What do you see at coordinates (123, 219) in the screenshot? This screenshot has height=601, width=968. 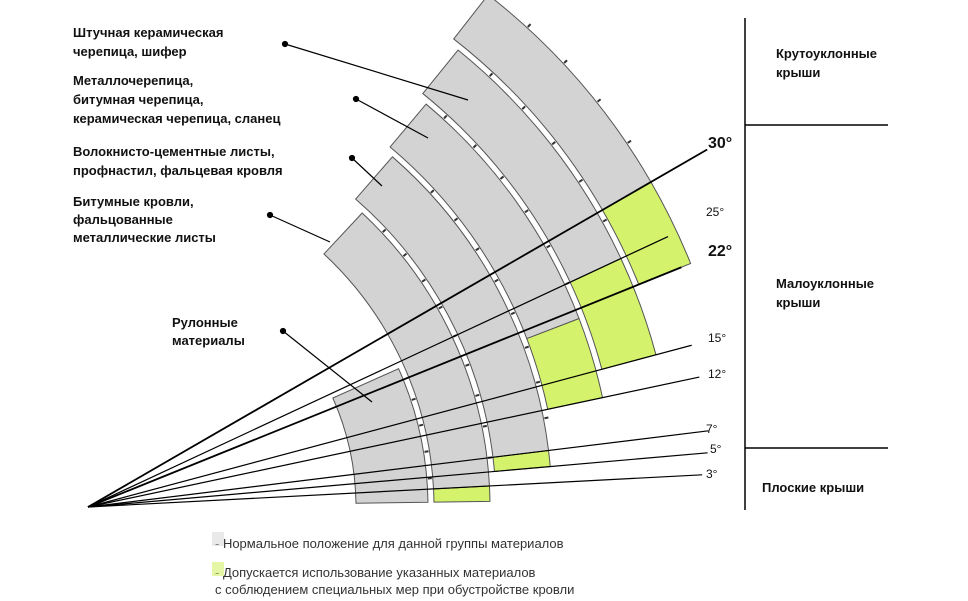 I see `material-label: фальцованные` at bounding box center [123, 219].